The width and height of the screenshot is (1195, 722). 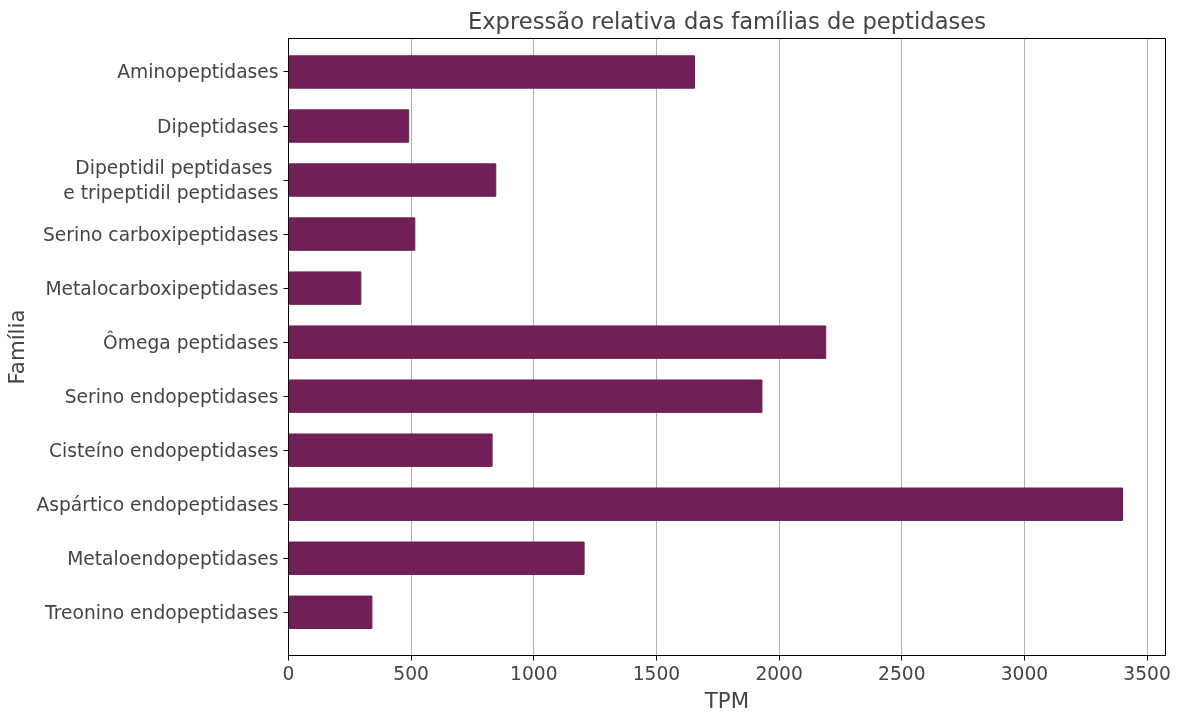 What do you see at coordinates (779, 673) in the screenshot?
I see `x-tick-label: 2000` at bounding box center [779, 673].